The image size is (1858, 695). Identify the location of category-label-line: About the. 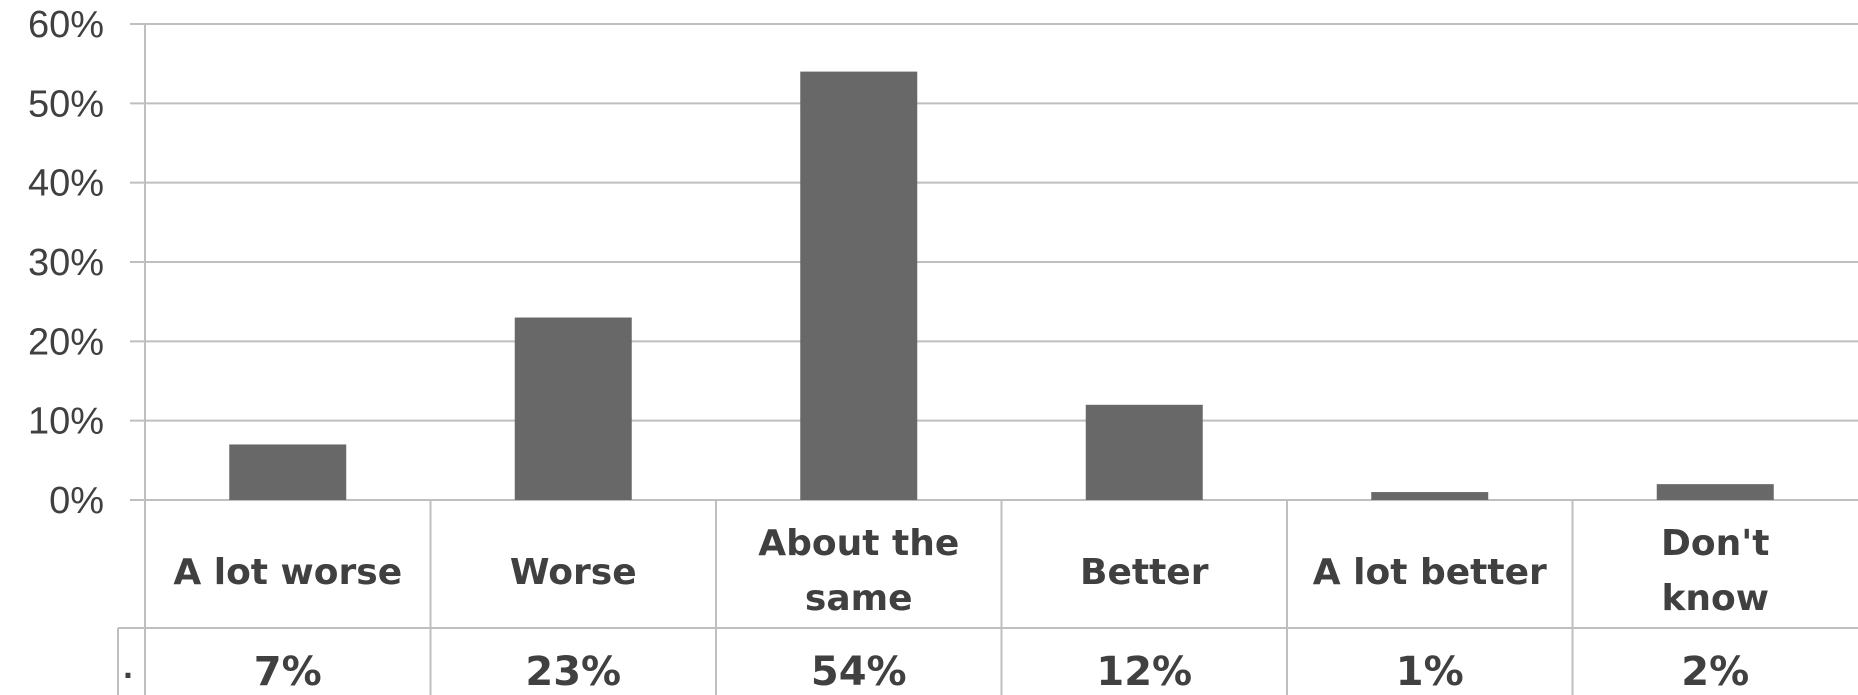
(858, 543).